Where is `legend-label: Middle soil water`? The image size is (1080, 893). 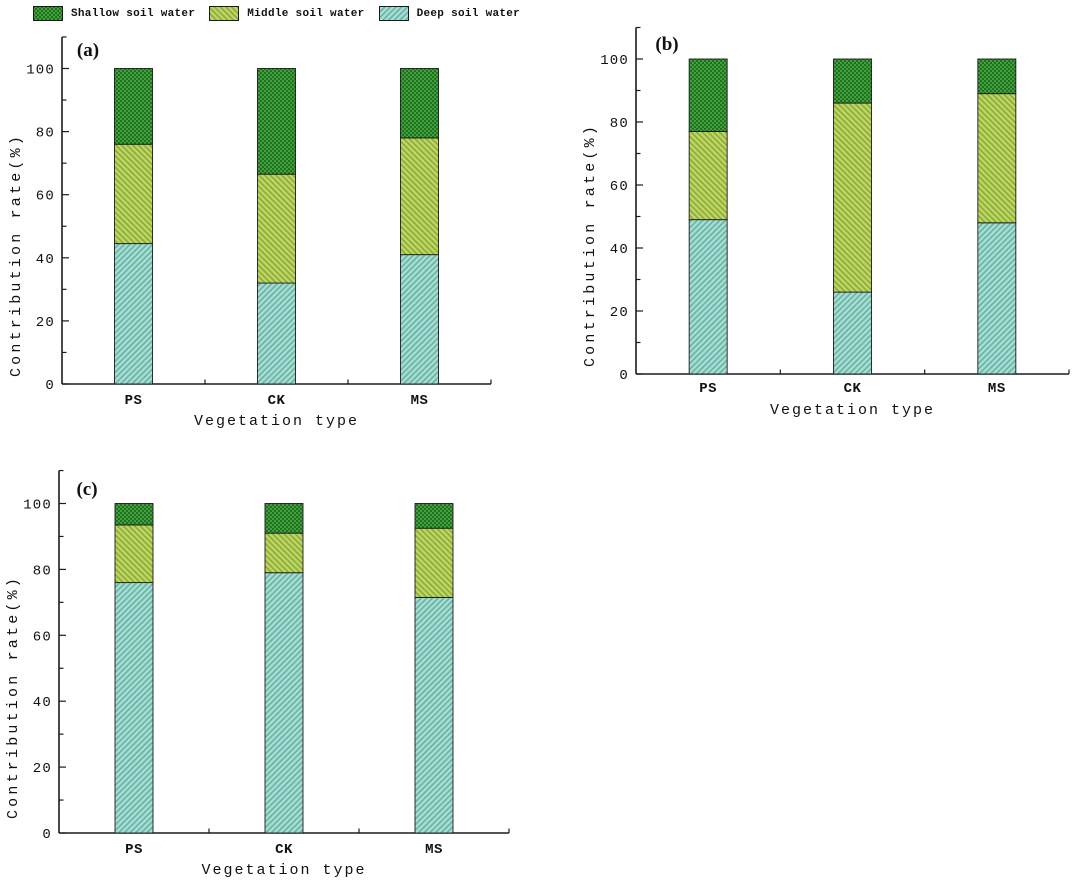
legend-label: Middle soil water is located at coordinates (306, 13).